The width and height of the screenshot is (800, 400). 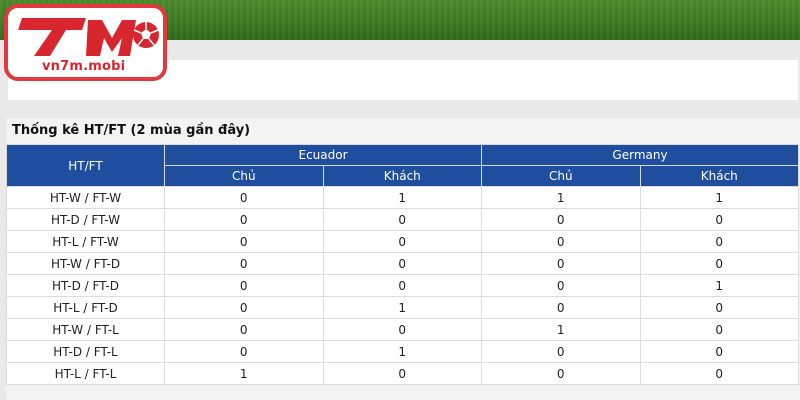 I want to click on table-row: HT-W / FT-L 0 0 1 0, so click(x=402, y=329).